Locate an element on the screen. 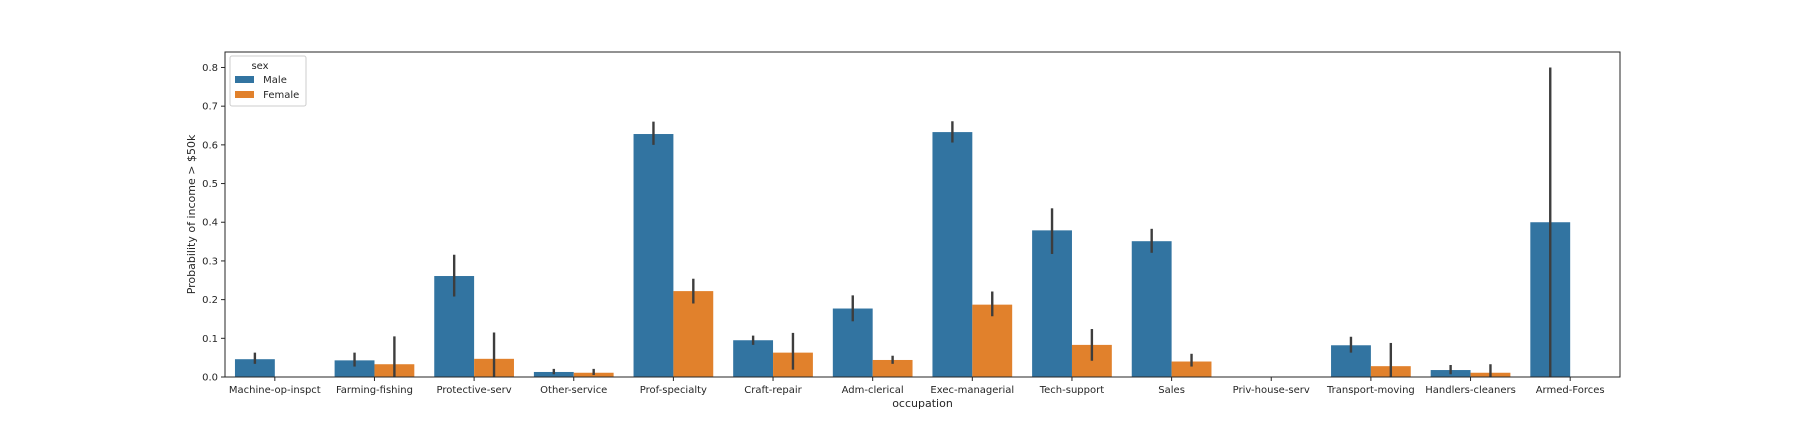 The image size is (1800, 436). x-axis-label: occupation is located at coordinates (922, 403).